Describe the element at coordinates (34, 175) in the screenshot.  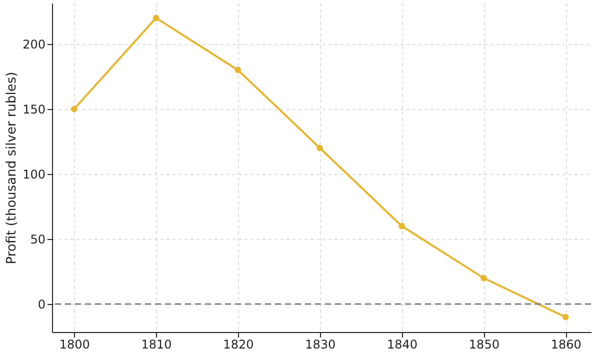
I see `y-tick-label: 100` at that location.